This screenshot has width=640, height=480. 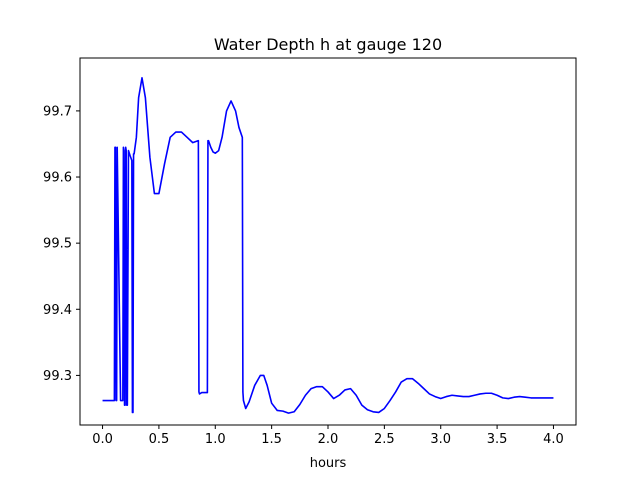 I want to click on y-tick-label: 99.3, so click(x=57, y=376).